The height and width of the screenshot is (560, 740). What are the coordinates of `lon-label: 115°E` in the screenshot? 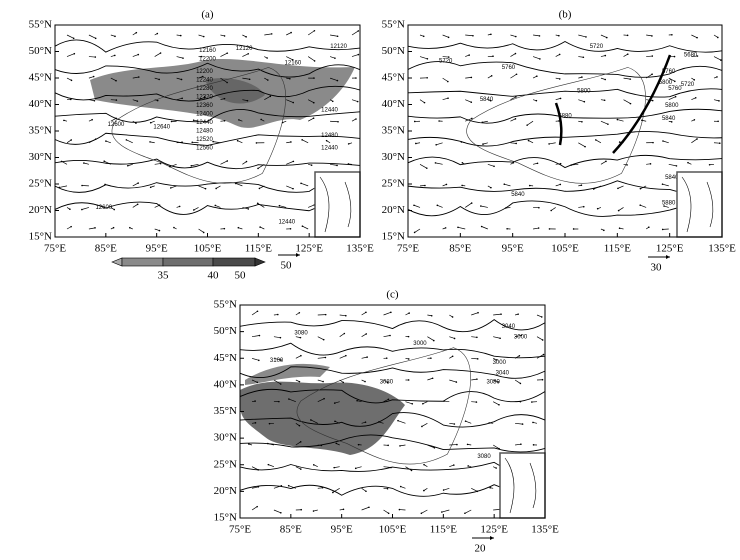 It's located at (258, 249).